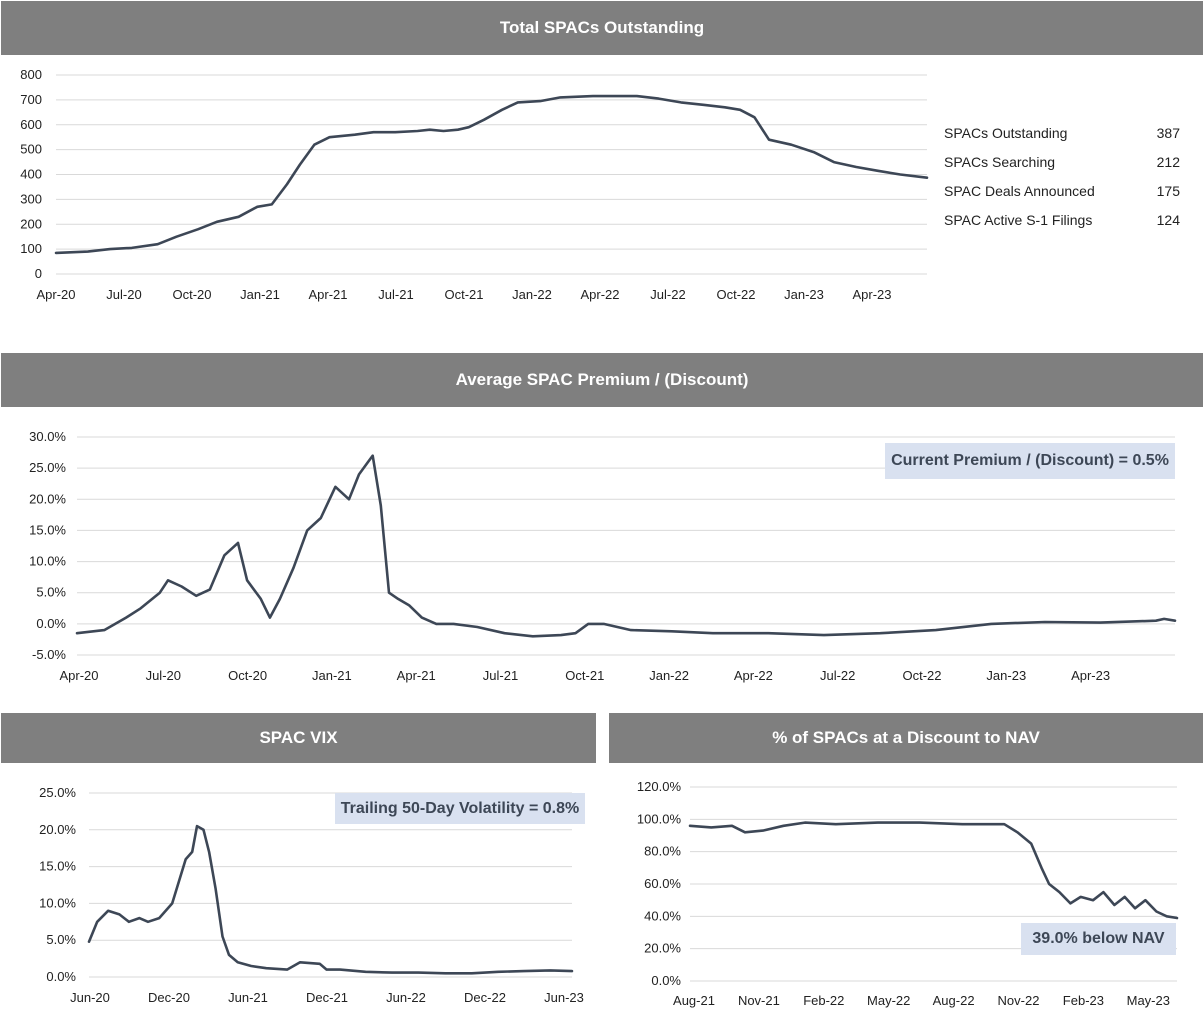 The width and height of the screenshot is (1204, 1023). Describe the element at coordinates (1148, 1000) in the screenshot. I see `x-tick-label: May-23` at that location.